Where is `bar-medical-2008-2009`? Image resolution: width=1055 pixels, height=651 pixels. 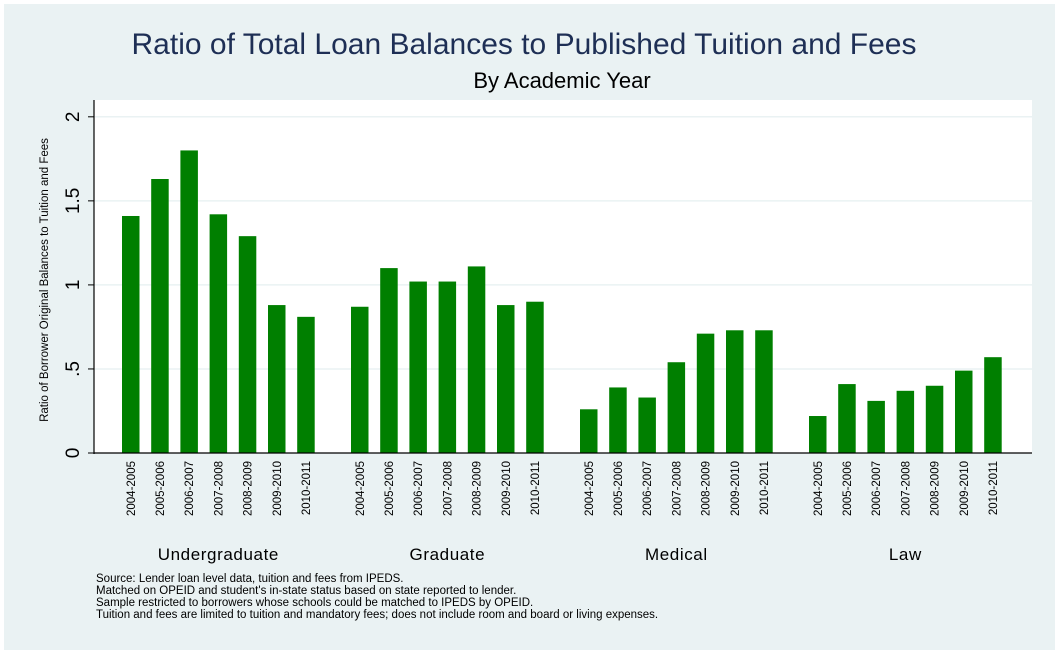 bar-medical-2008-2009 is located at coordinates (705, 393).